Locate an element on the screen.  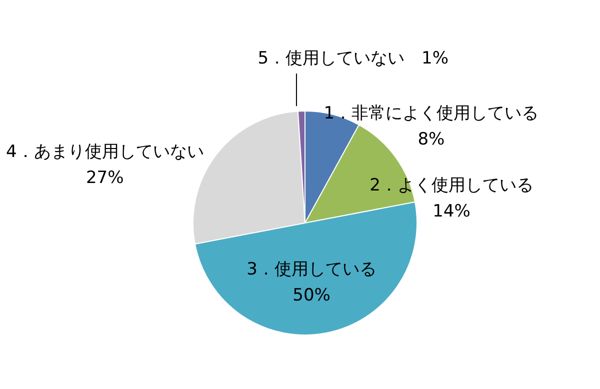
slice-label: 2．よく使用している is located at coordinates (452, 185).